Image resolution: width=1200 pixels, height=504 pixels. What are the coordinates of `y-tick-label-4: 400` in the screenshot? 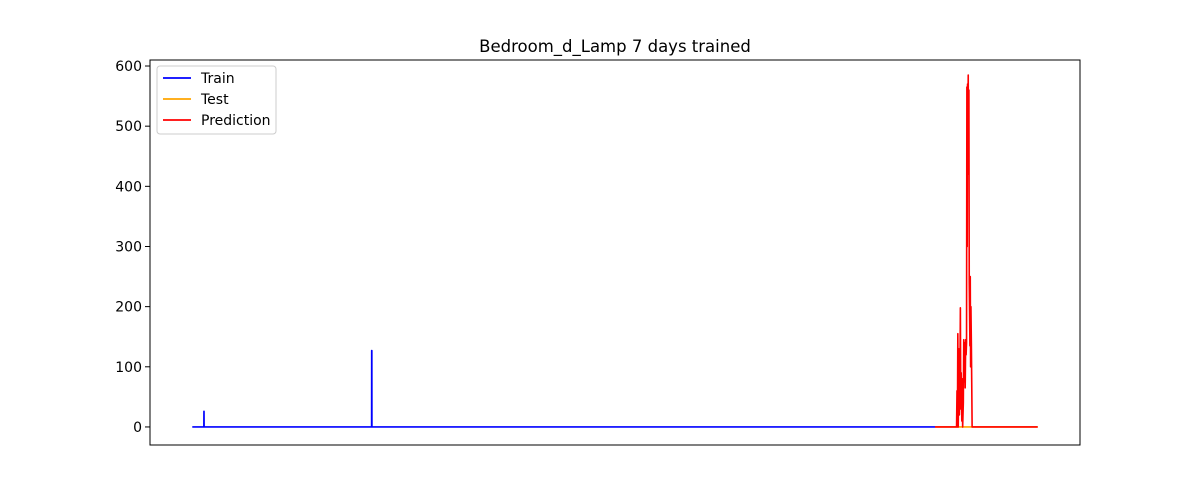 It's located at (128, 187).